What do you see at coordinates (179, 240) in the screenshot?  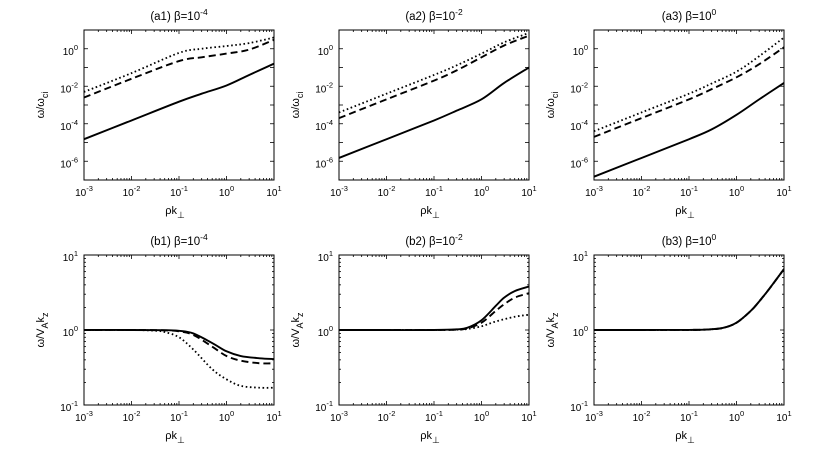 I see `panel-title: (b1) β=10-4` at bounding box center [179, 240].